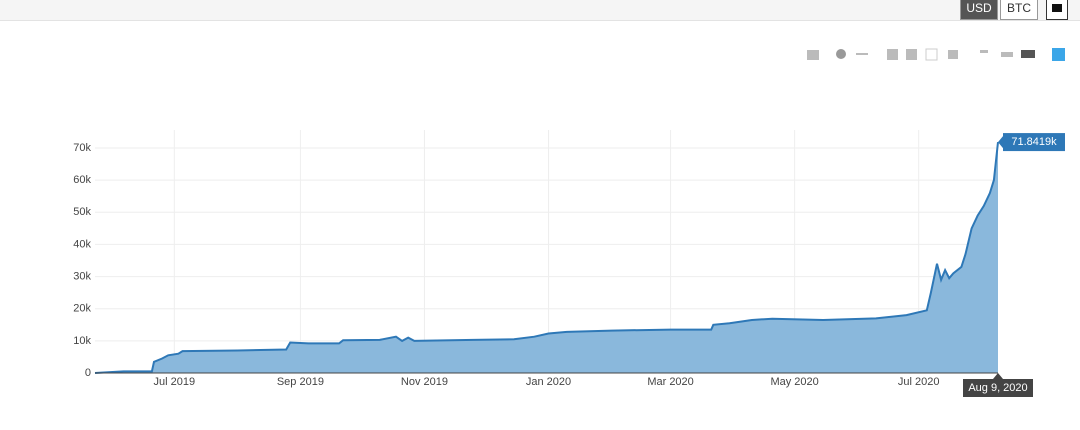 The width and height of the screenshot is (1080, 430). What do you see at coordinates (82, 180) in the screenshot?
I see `y-tick-label: 60k` at bounding box center [82, 180].